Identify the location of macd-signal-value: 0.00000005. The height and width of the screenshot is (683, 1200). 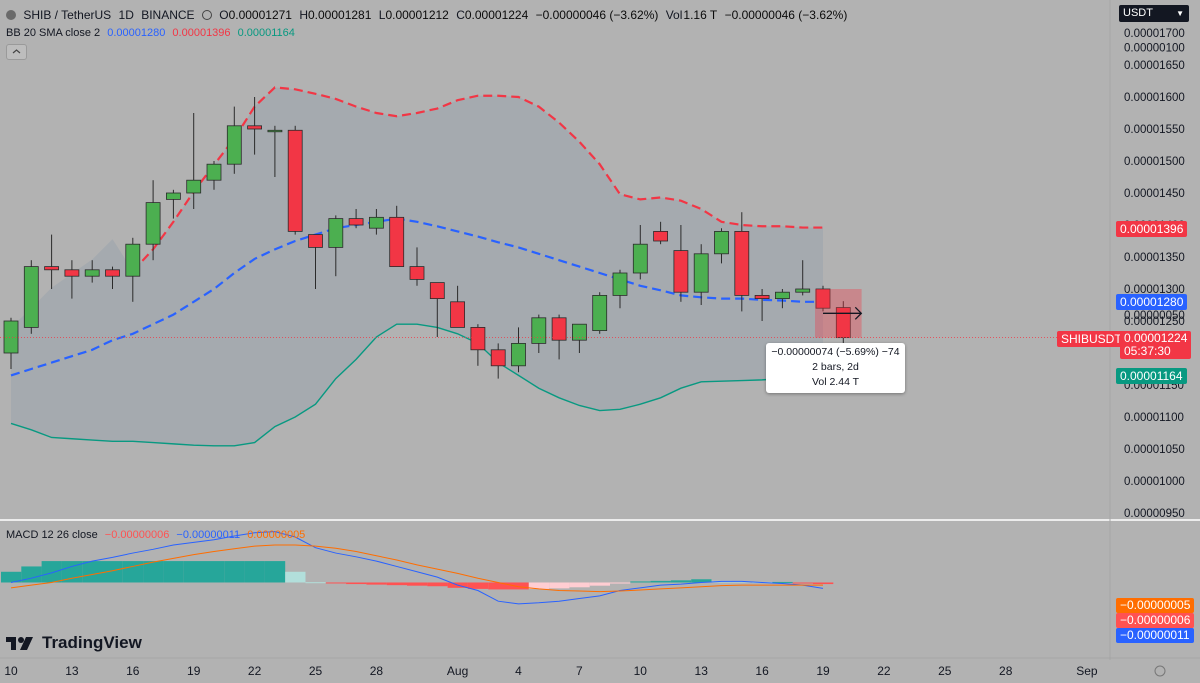
(276, 535).